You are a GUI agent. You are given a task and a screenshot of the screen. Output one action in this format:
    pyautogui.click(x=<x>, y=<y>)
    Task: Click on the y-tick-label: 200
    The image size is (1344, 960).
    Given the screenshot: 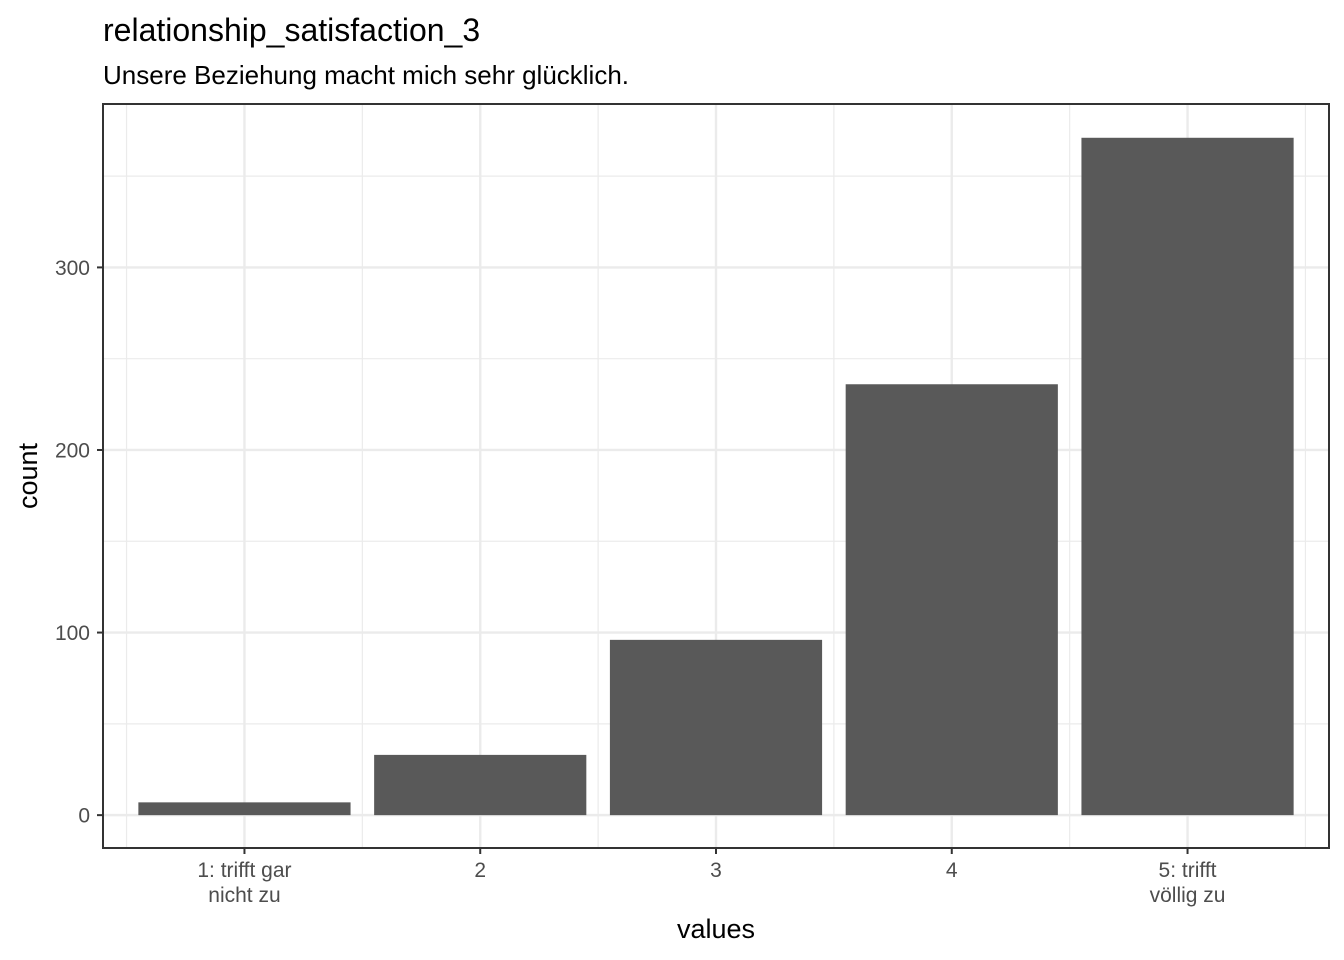 What is the action you would take?
    pyautogui.click(x=72, y=450)
    